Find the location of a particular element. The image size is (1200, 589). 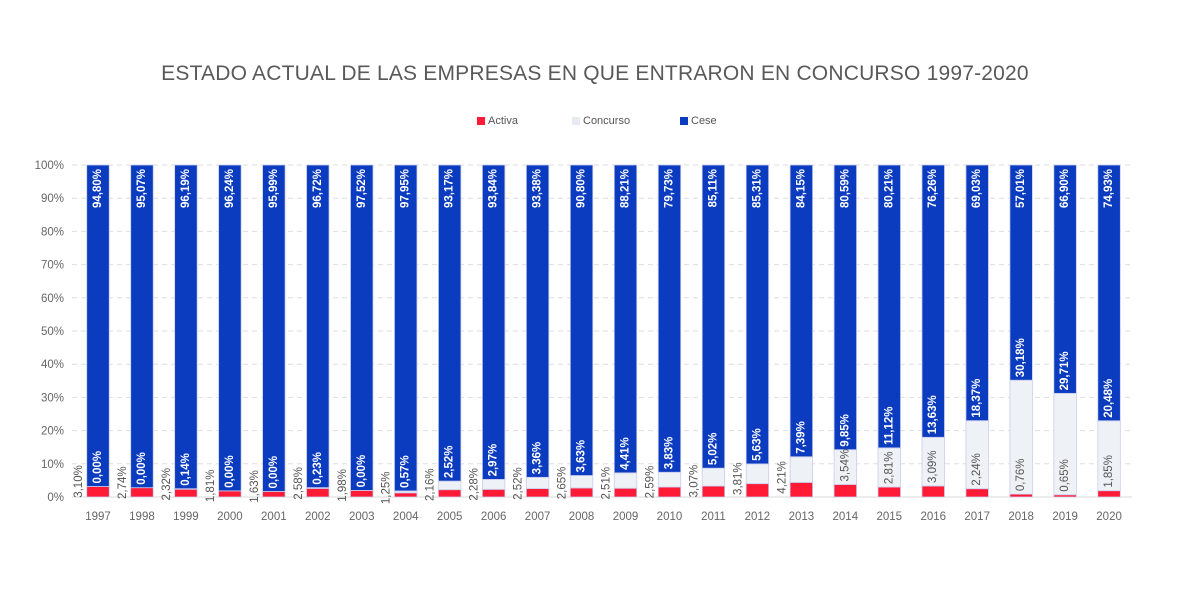

y-tick-label: 10% is located at coordinates (52, 465).